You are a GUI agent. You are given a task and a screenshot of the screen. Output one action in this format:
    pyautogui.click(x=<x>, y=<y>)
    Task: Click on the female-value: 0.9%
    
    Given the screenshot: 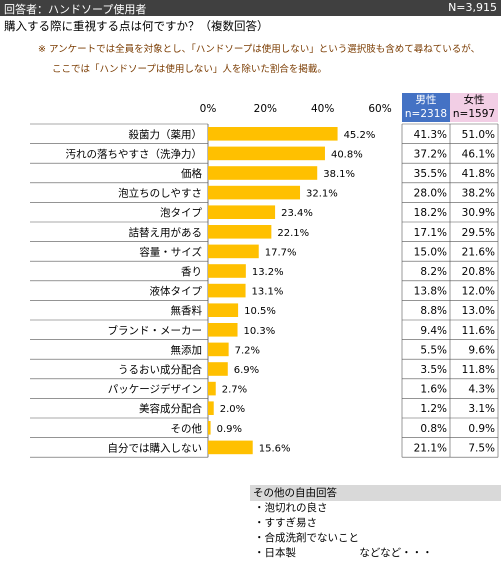 What is the action you would take?
    pyautogui.click(x=481, y=429)
    